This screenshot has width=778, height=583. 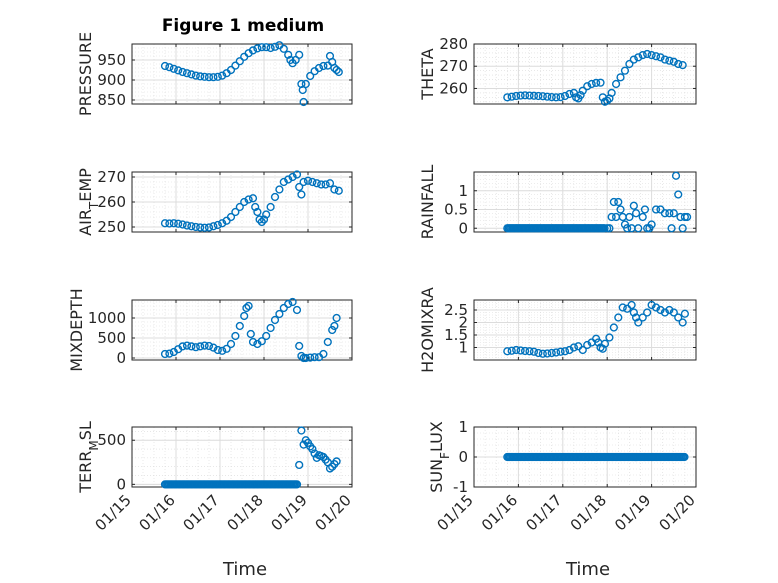 What do you see at coordinates (453, 44) in the screenshot?
I see `theta-ytick-label: 280` at bounding box center [453, 44].